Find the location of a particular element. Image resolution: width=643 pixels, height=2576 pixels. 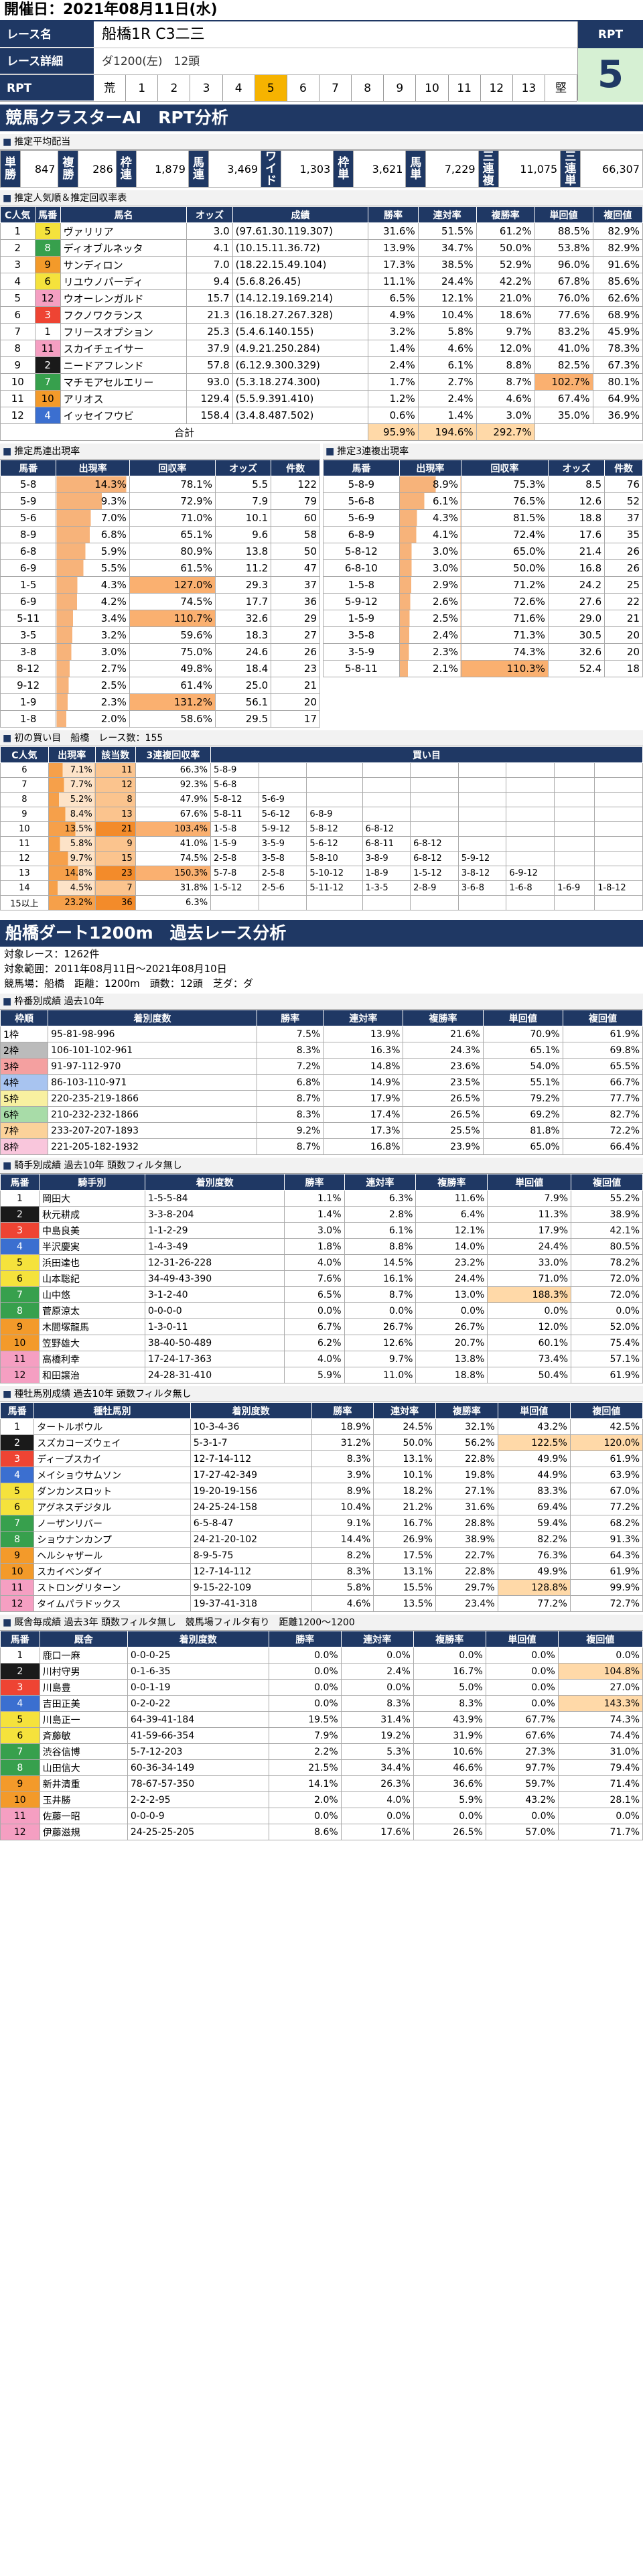

cell: 129.4 is located at coordinates (209, 398).